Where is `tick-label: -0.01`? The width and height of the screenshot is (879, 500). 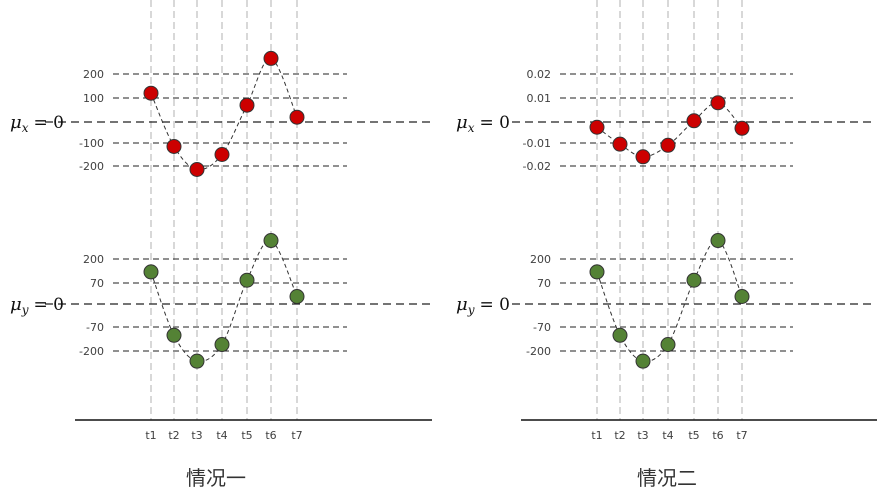 tick-label: -0.01 is located at coordinates (537, 143).